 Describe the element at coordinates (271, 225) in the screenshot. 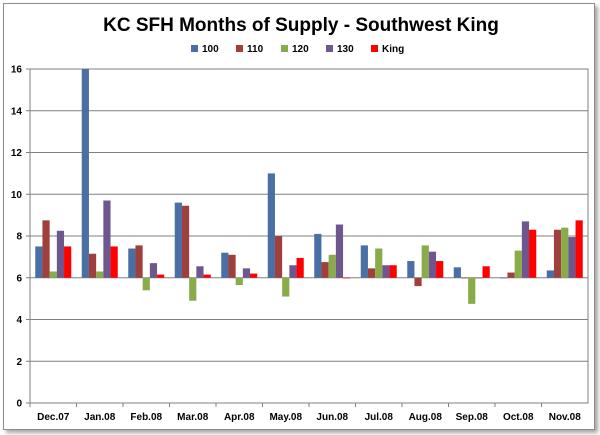

I see `bar-100-may08` at that location.